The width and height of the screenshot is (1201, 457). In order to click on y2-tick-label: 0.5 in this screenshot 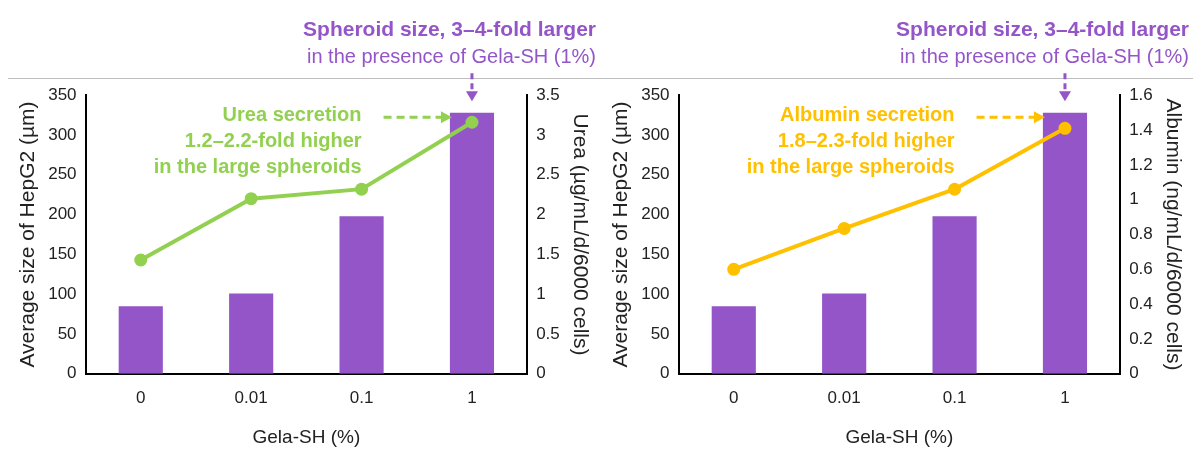, I will do `click(548, 333)`.